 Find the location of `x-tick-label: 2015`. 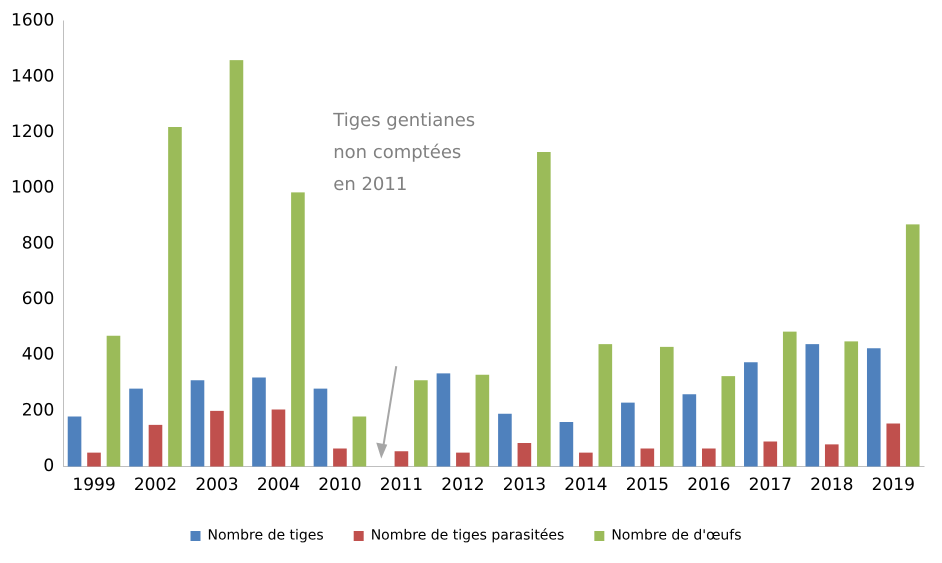

x-tick-label: 2015 is located at coordinates (647, 485).